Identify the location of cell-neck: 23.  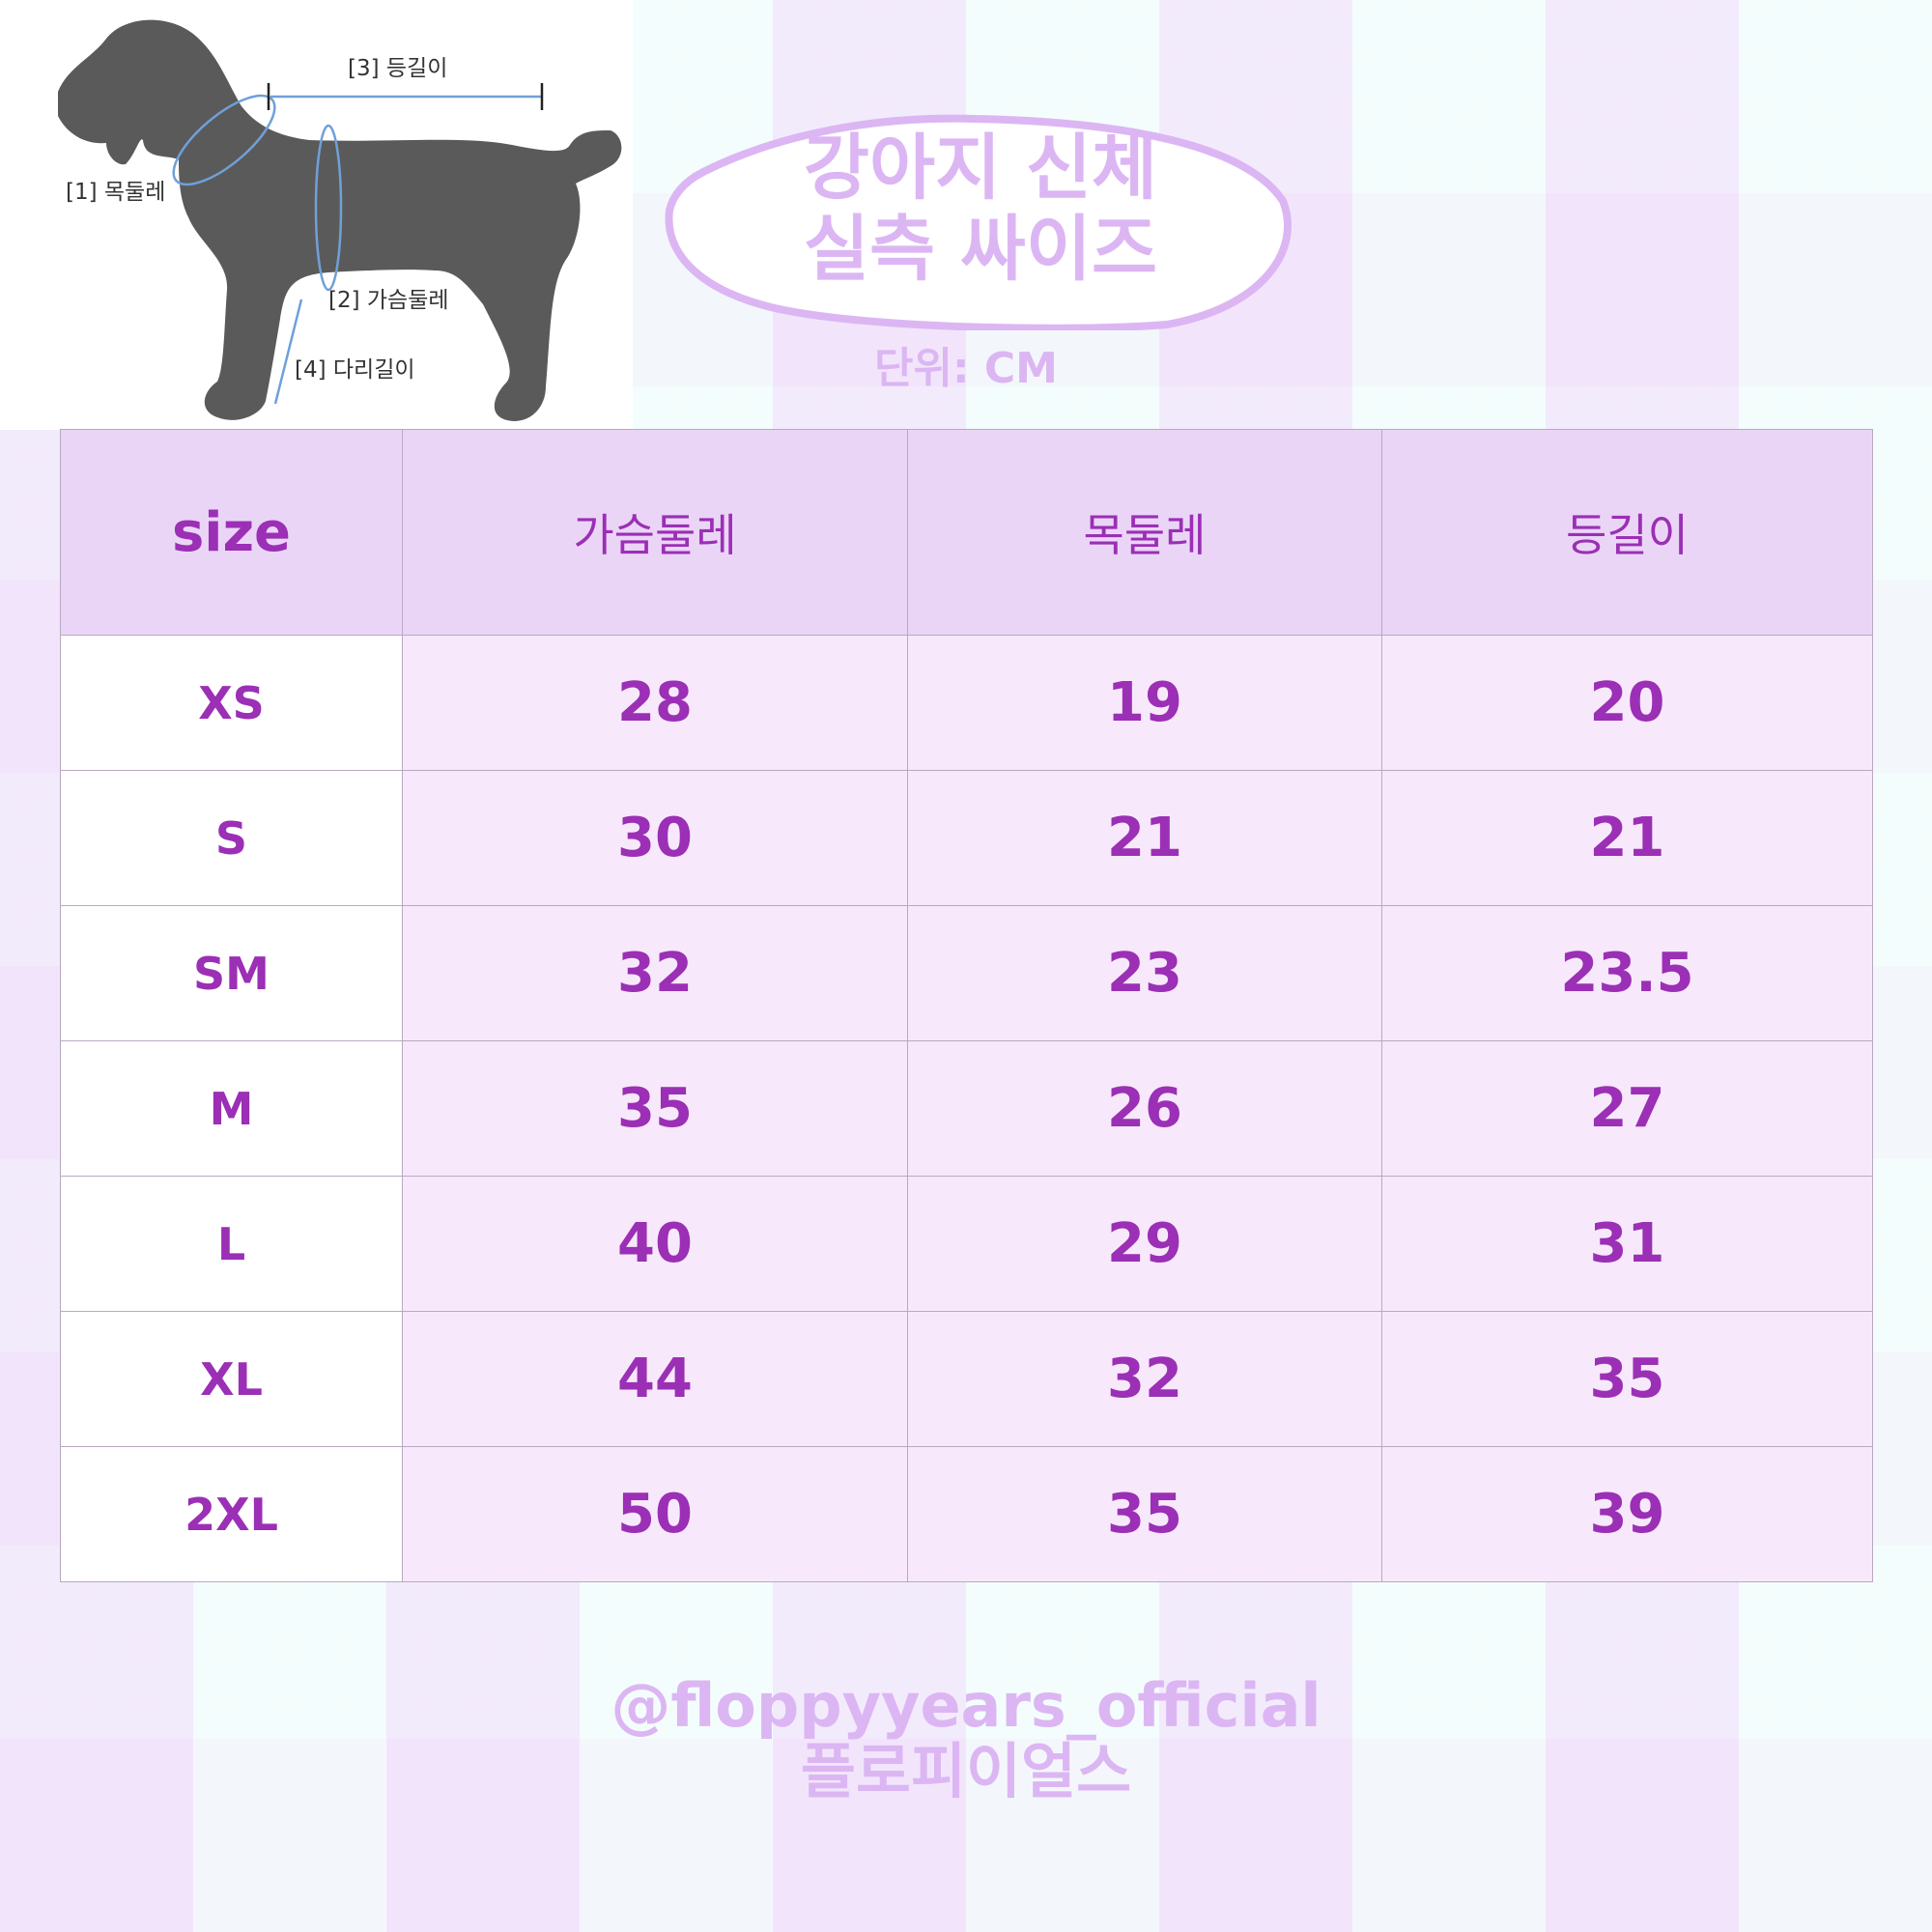
(1144, 973).